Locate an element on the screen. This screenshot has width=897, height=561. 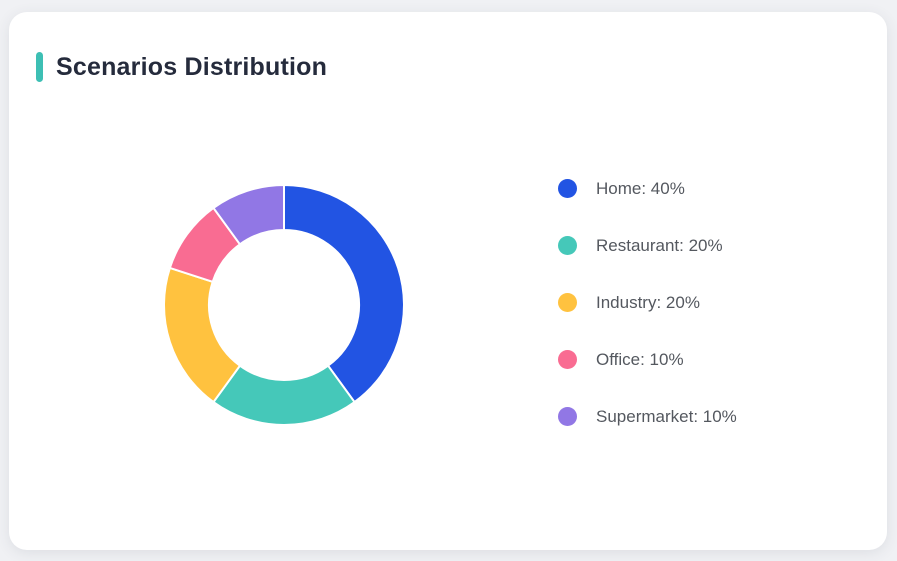
donut-chart-svg is located at coordinates (284, 305).